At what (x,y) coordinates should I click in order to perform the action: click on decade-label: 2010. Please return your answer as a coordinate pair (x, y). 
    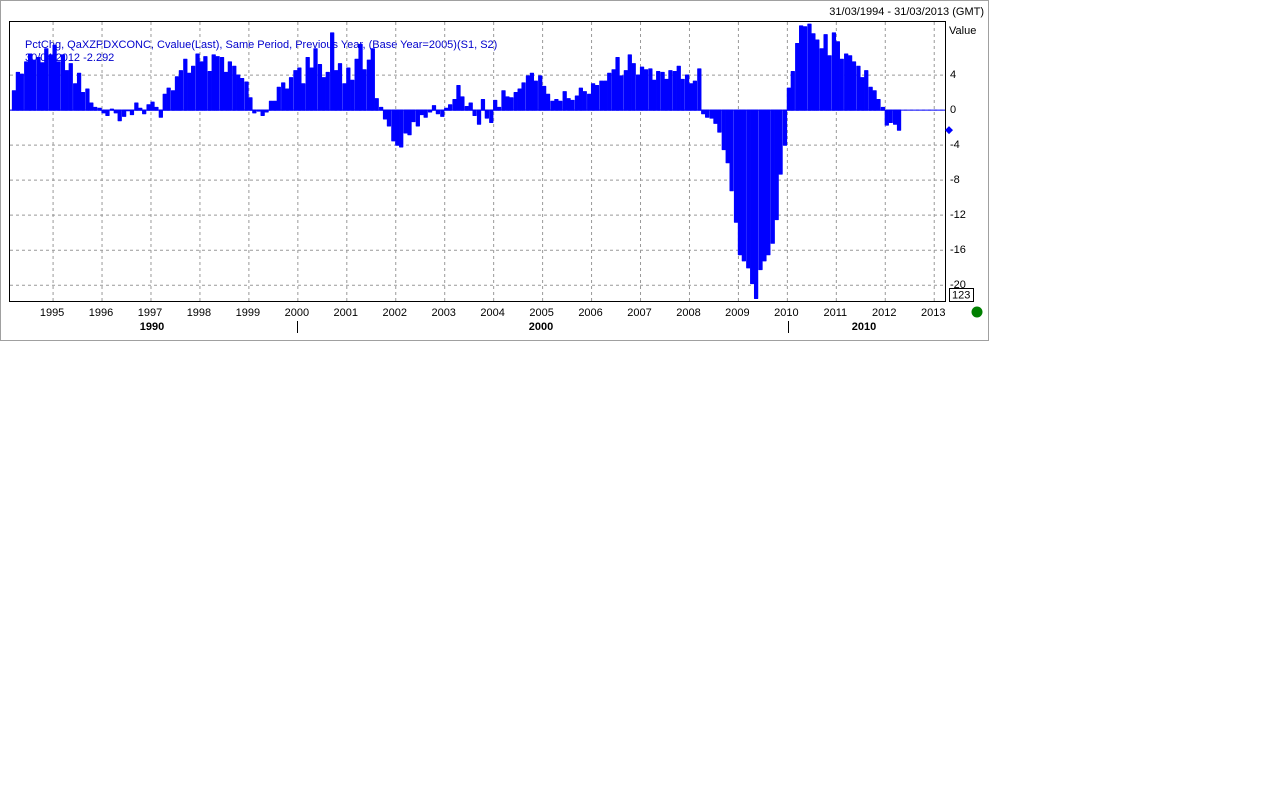
    Looking at the image, I should click on (864, 327).